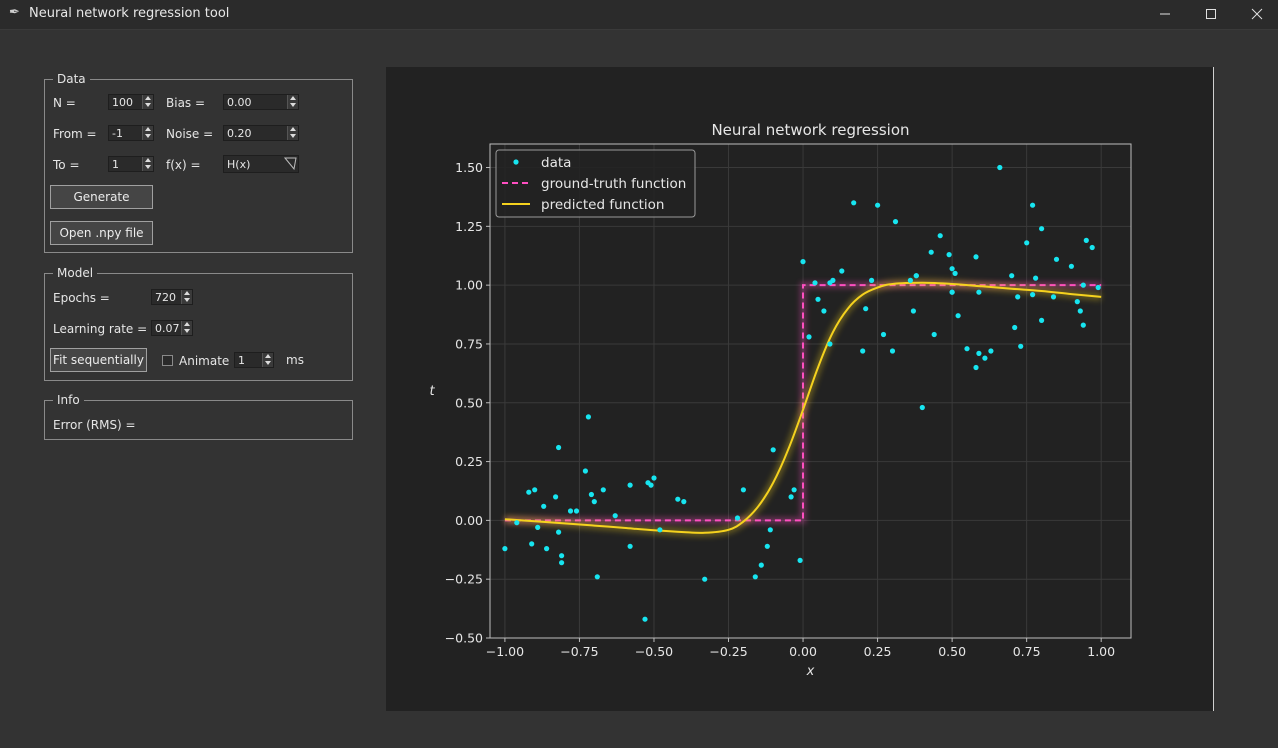 Image resolution: width=1278 pixels, height=748 pixels. Describe the element at coordinates (239, 133) in the screenshot. I see `noise-value: 0.20` at that location.